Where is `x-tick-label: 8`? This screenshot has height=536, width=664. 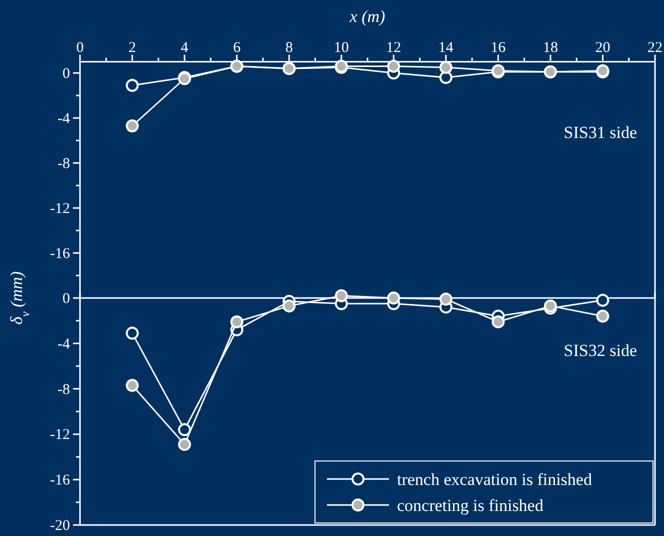
x-tick-label: 8 is located at coordinates (289, 48).